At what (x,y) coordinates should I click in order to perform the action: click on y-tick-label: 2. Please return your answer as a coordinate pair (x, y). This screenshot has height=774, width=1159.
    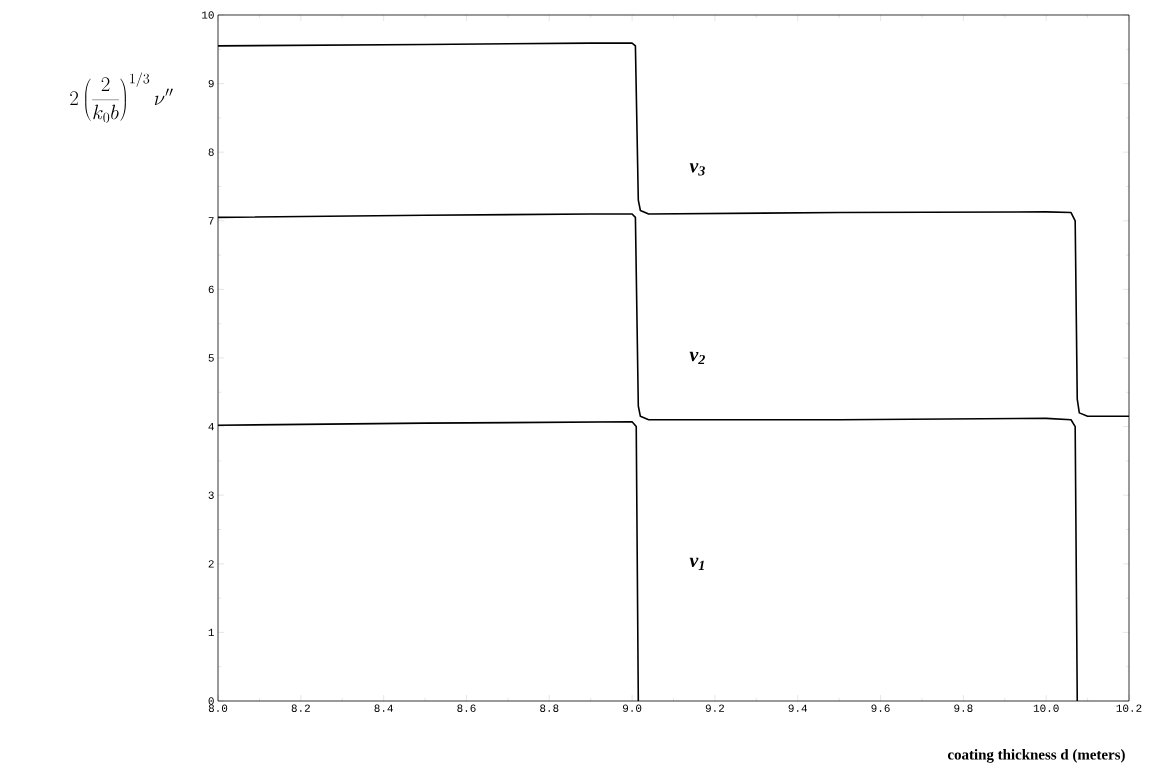
    Looking at the image, I should click on (211, 564).